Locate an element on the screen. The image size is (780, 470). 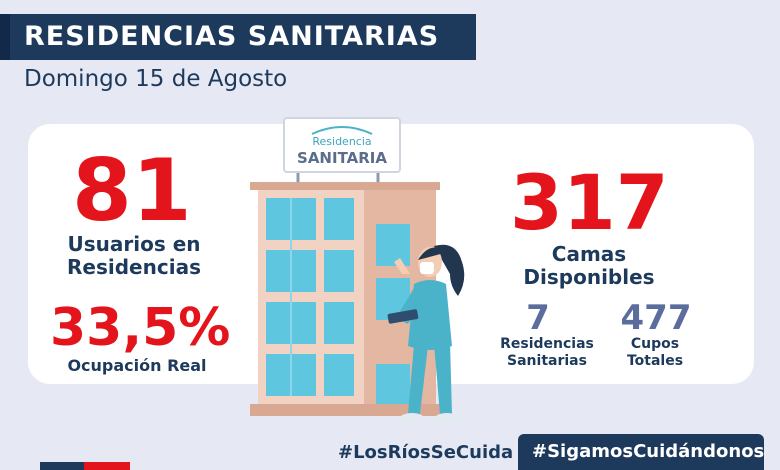
hashtag-box: #SigamosCuidándonos is located at coordinates (641, 452).